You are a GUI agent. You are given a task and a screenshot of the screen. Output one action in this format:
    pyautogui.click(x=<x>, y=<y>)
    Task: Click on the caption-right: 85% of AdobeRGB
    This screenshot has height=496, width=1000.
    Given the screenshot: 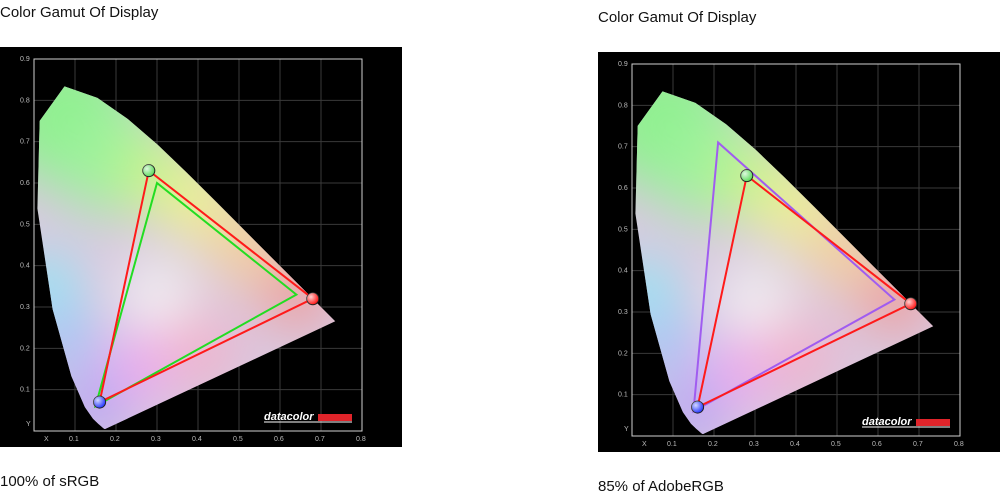 What is the action you would take?
    pyautogui.click(x=661, y=486)
    